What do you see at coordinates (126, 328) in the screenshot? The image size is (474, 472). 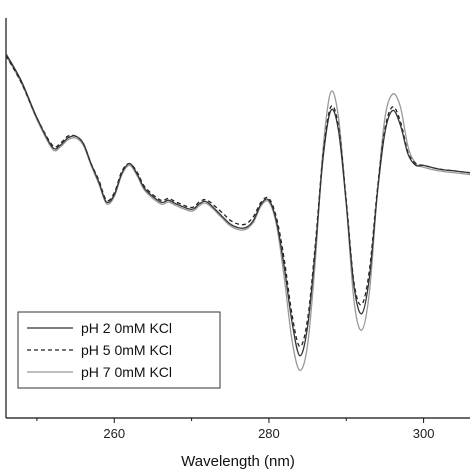 I see `legend-label-pH2: pH 2 0mM KCl` at bounding box center [126, 328].